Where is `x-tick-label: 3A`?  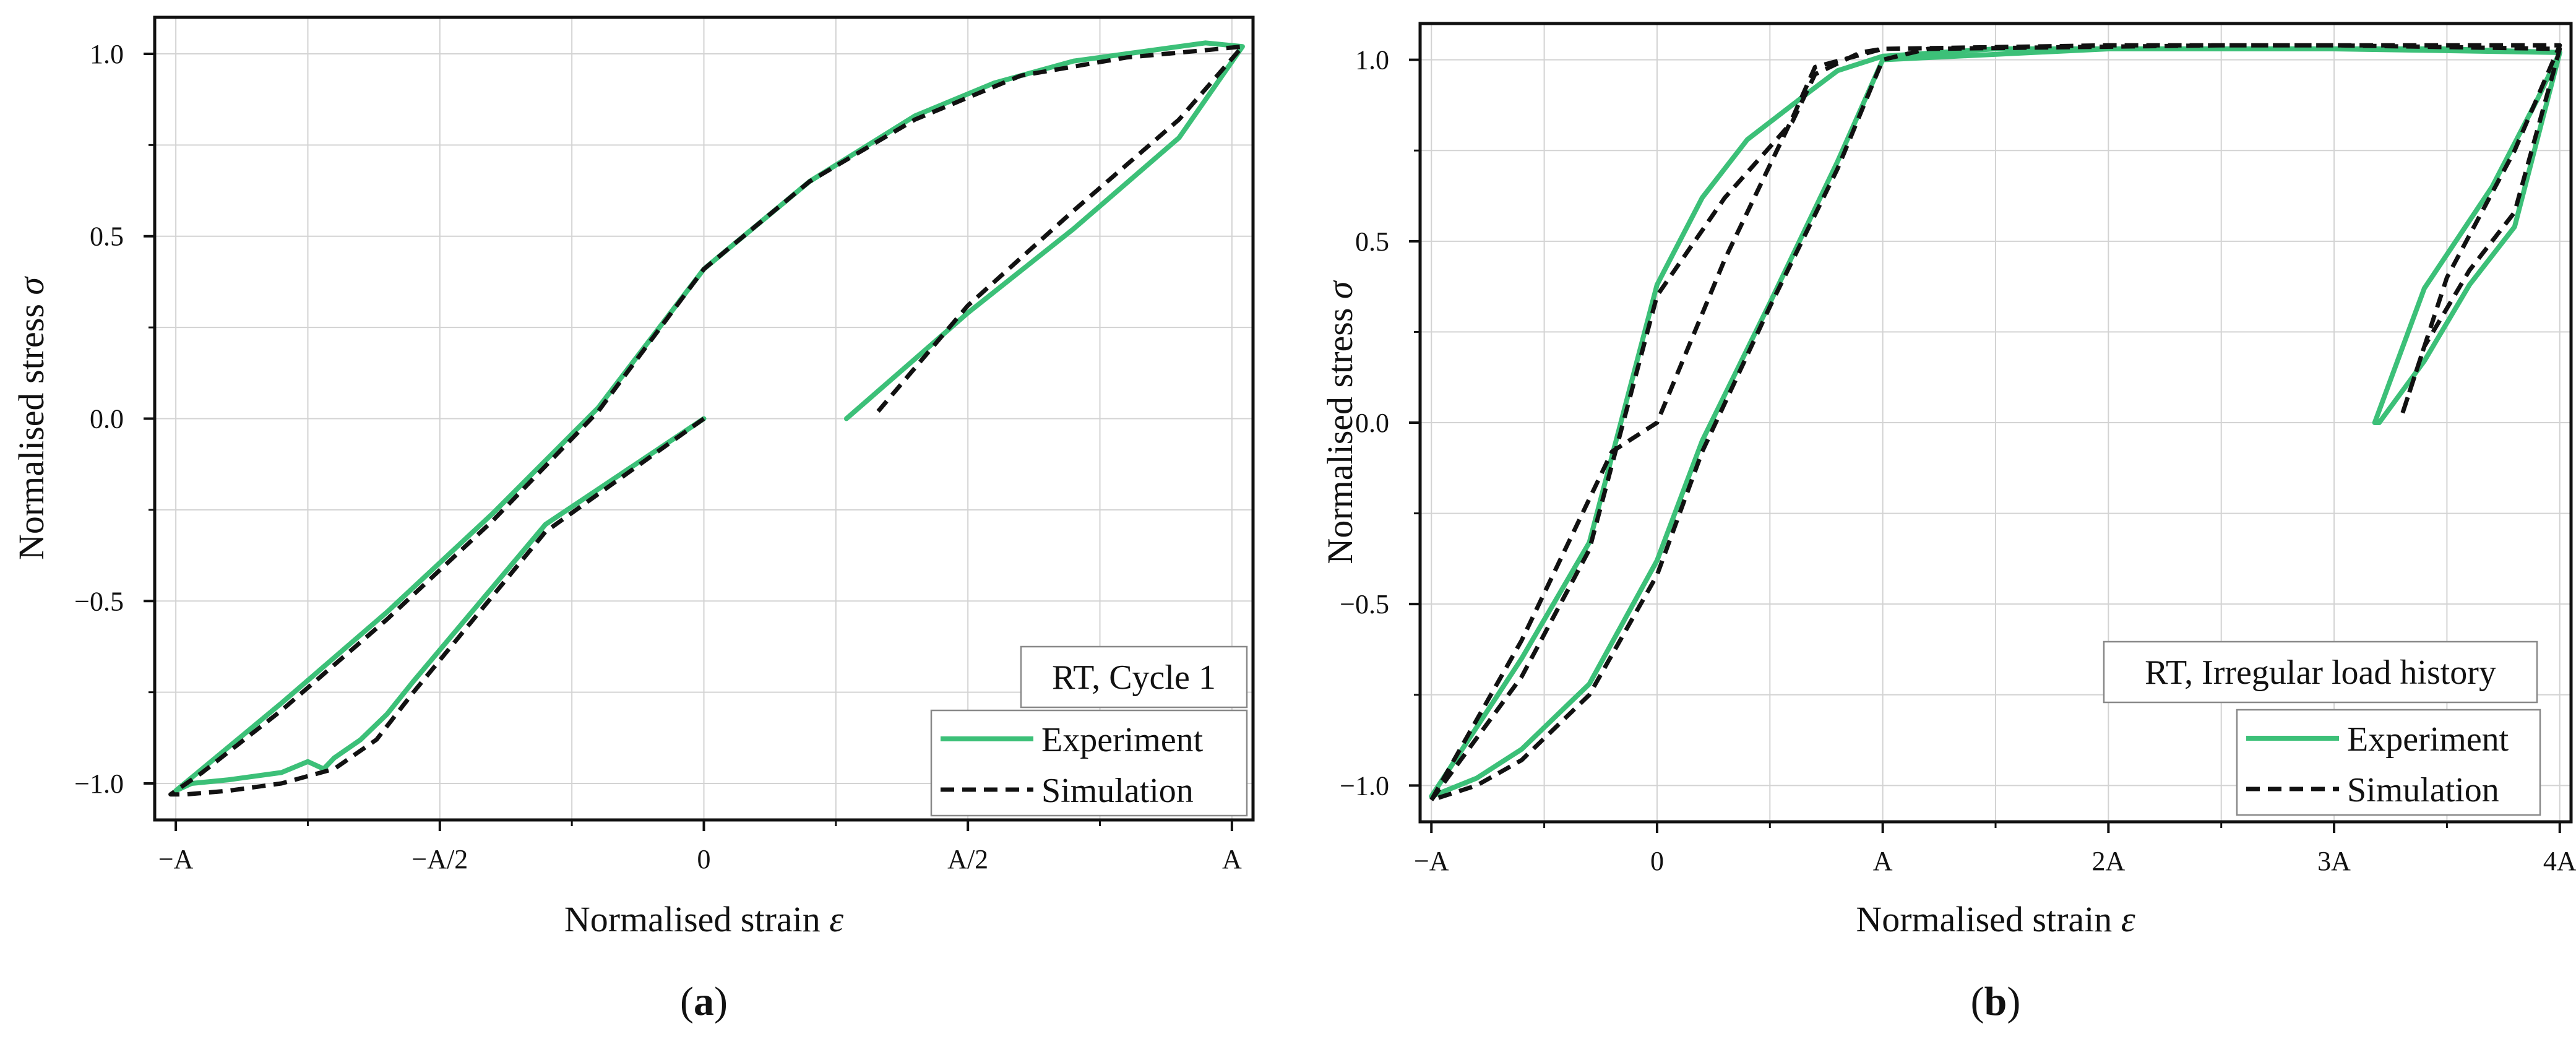
x-tick-label: 3A is located at coordinates (2334, 861).